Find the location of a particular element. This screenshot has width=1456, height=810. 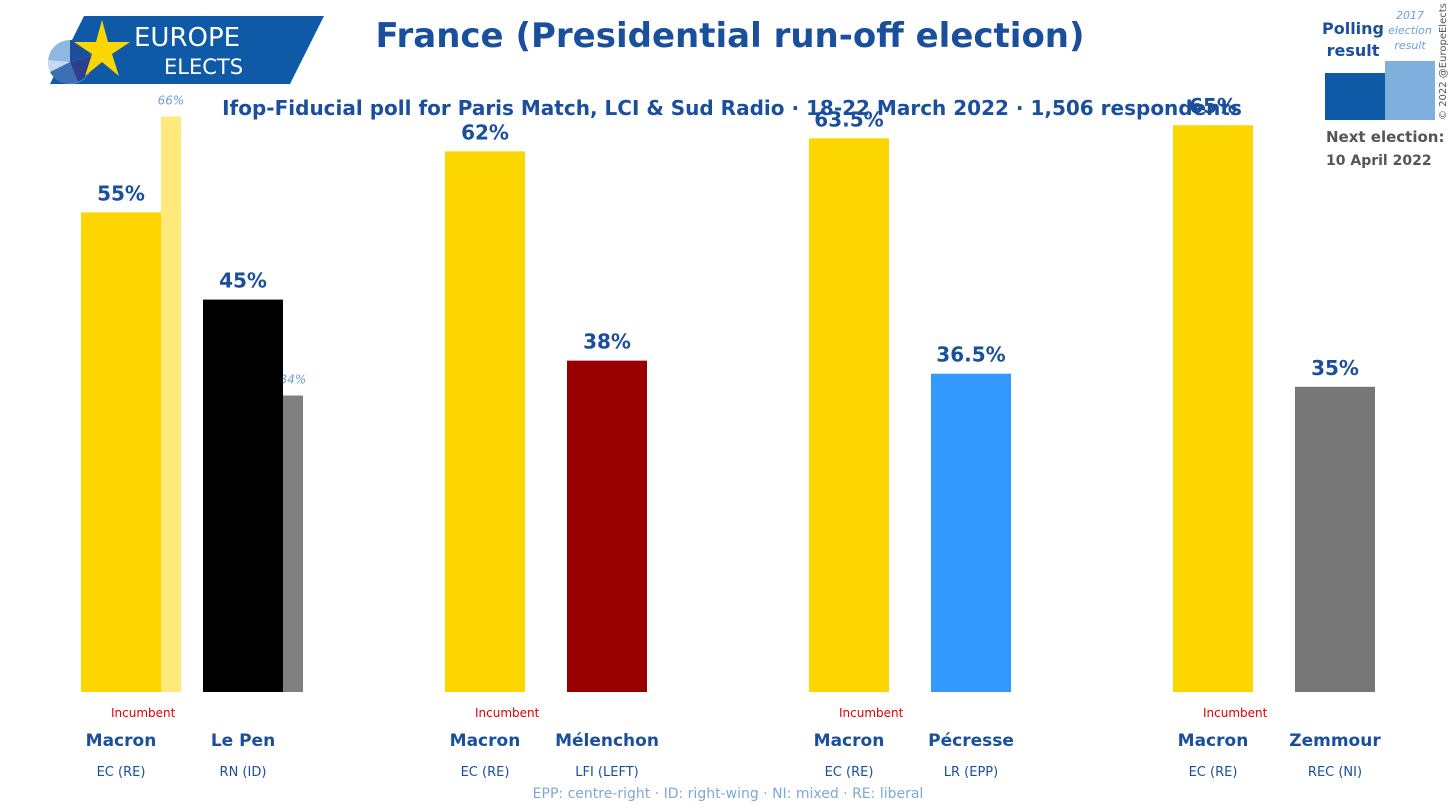

candidate-name-macron-4: Macron is located at coordinates (1213, 741).